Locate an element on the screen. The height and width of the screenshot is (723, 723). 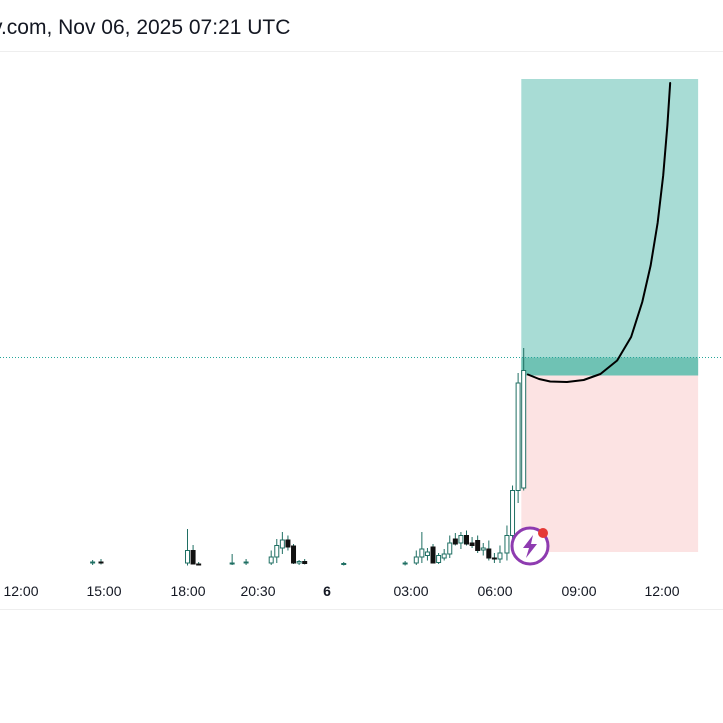
x-axis-tick-label: 20:30 is located at coordinates (257, 591).